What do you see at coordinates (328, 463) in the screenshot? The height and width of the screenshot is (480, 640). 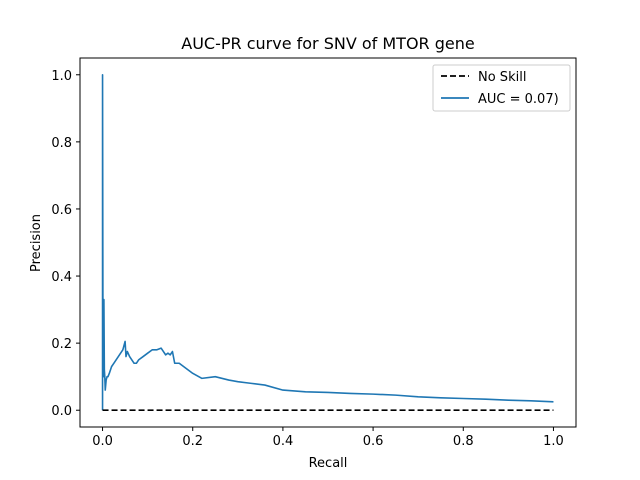 I see `x-axis-label: Recall` at bounding box center [328, 463].